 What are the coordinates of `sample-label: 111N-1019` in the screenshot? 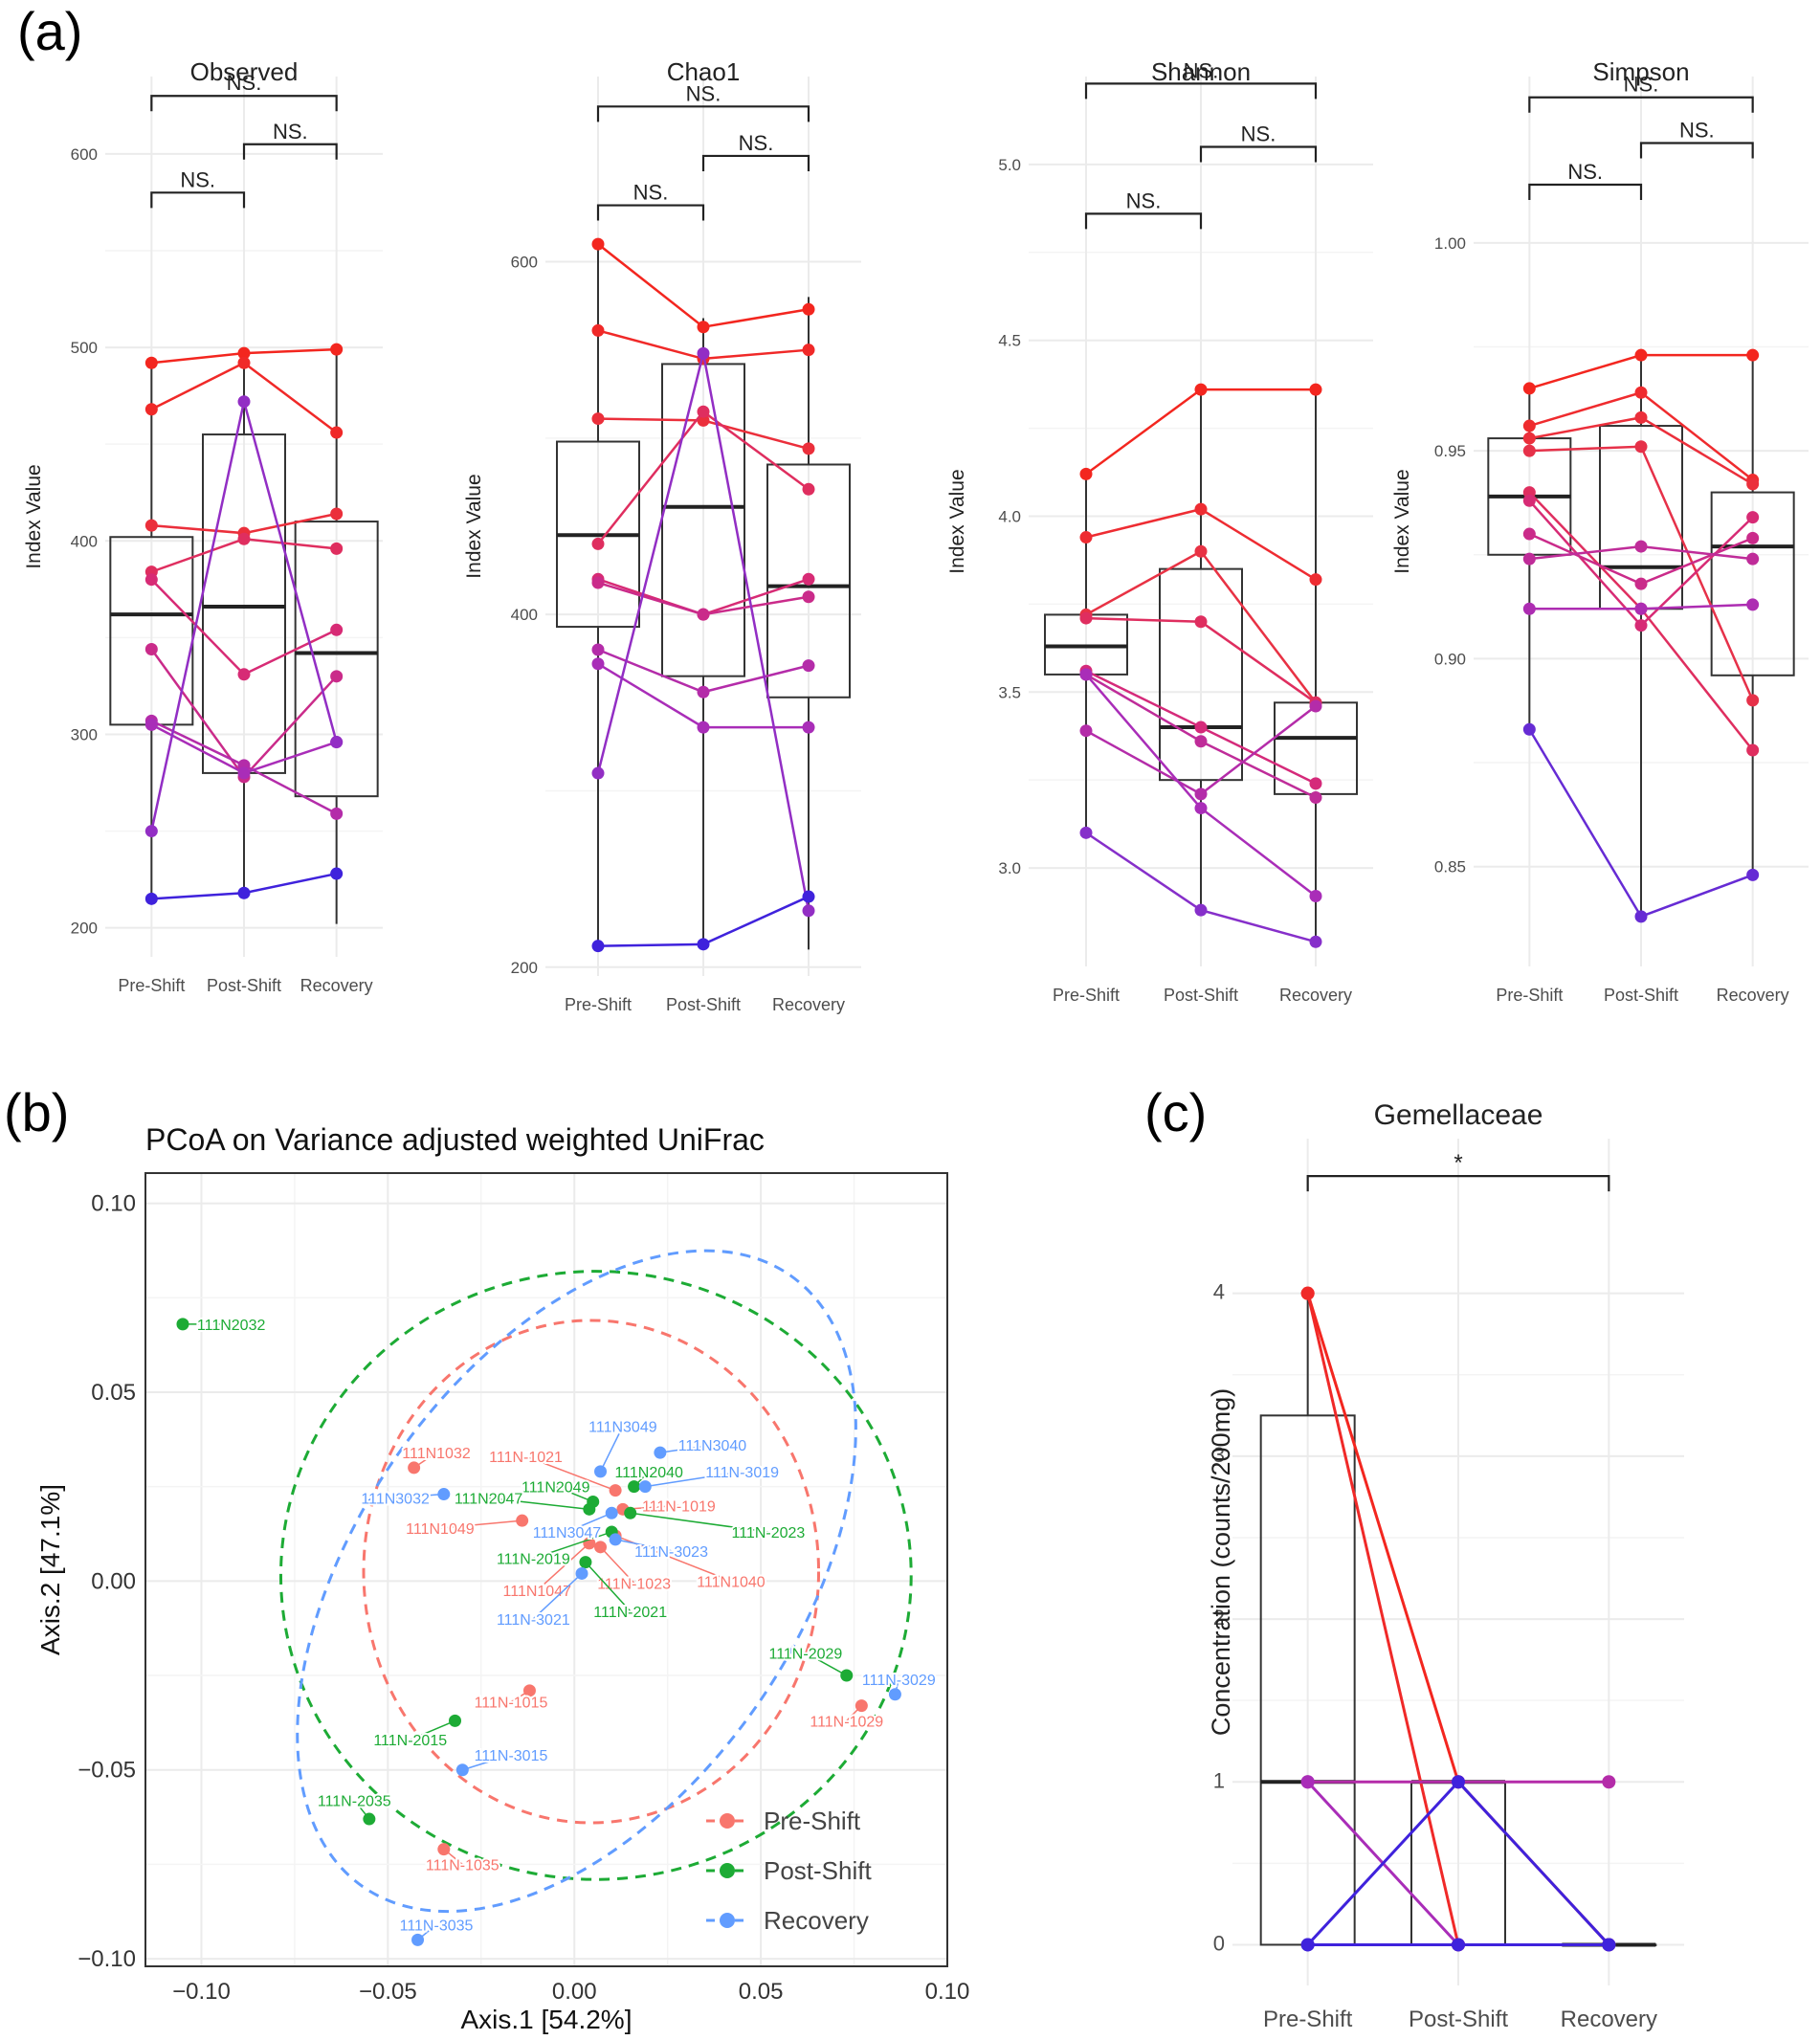 It's located at (679, 1506).